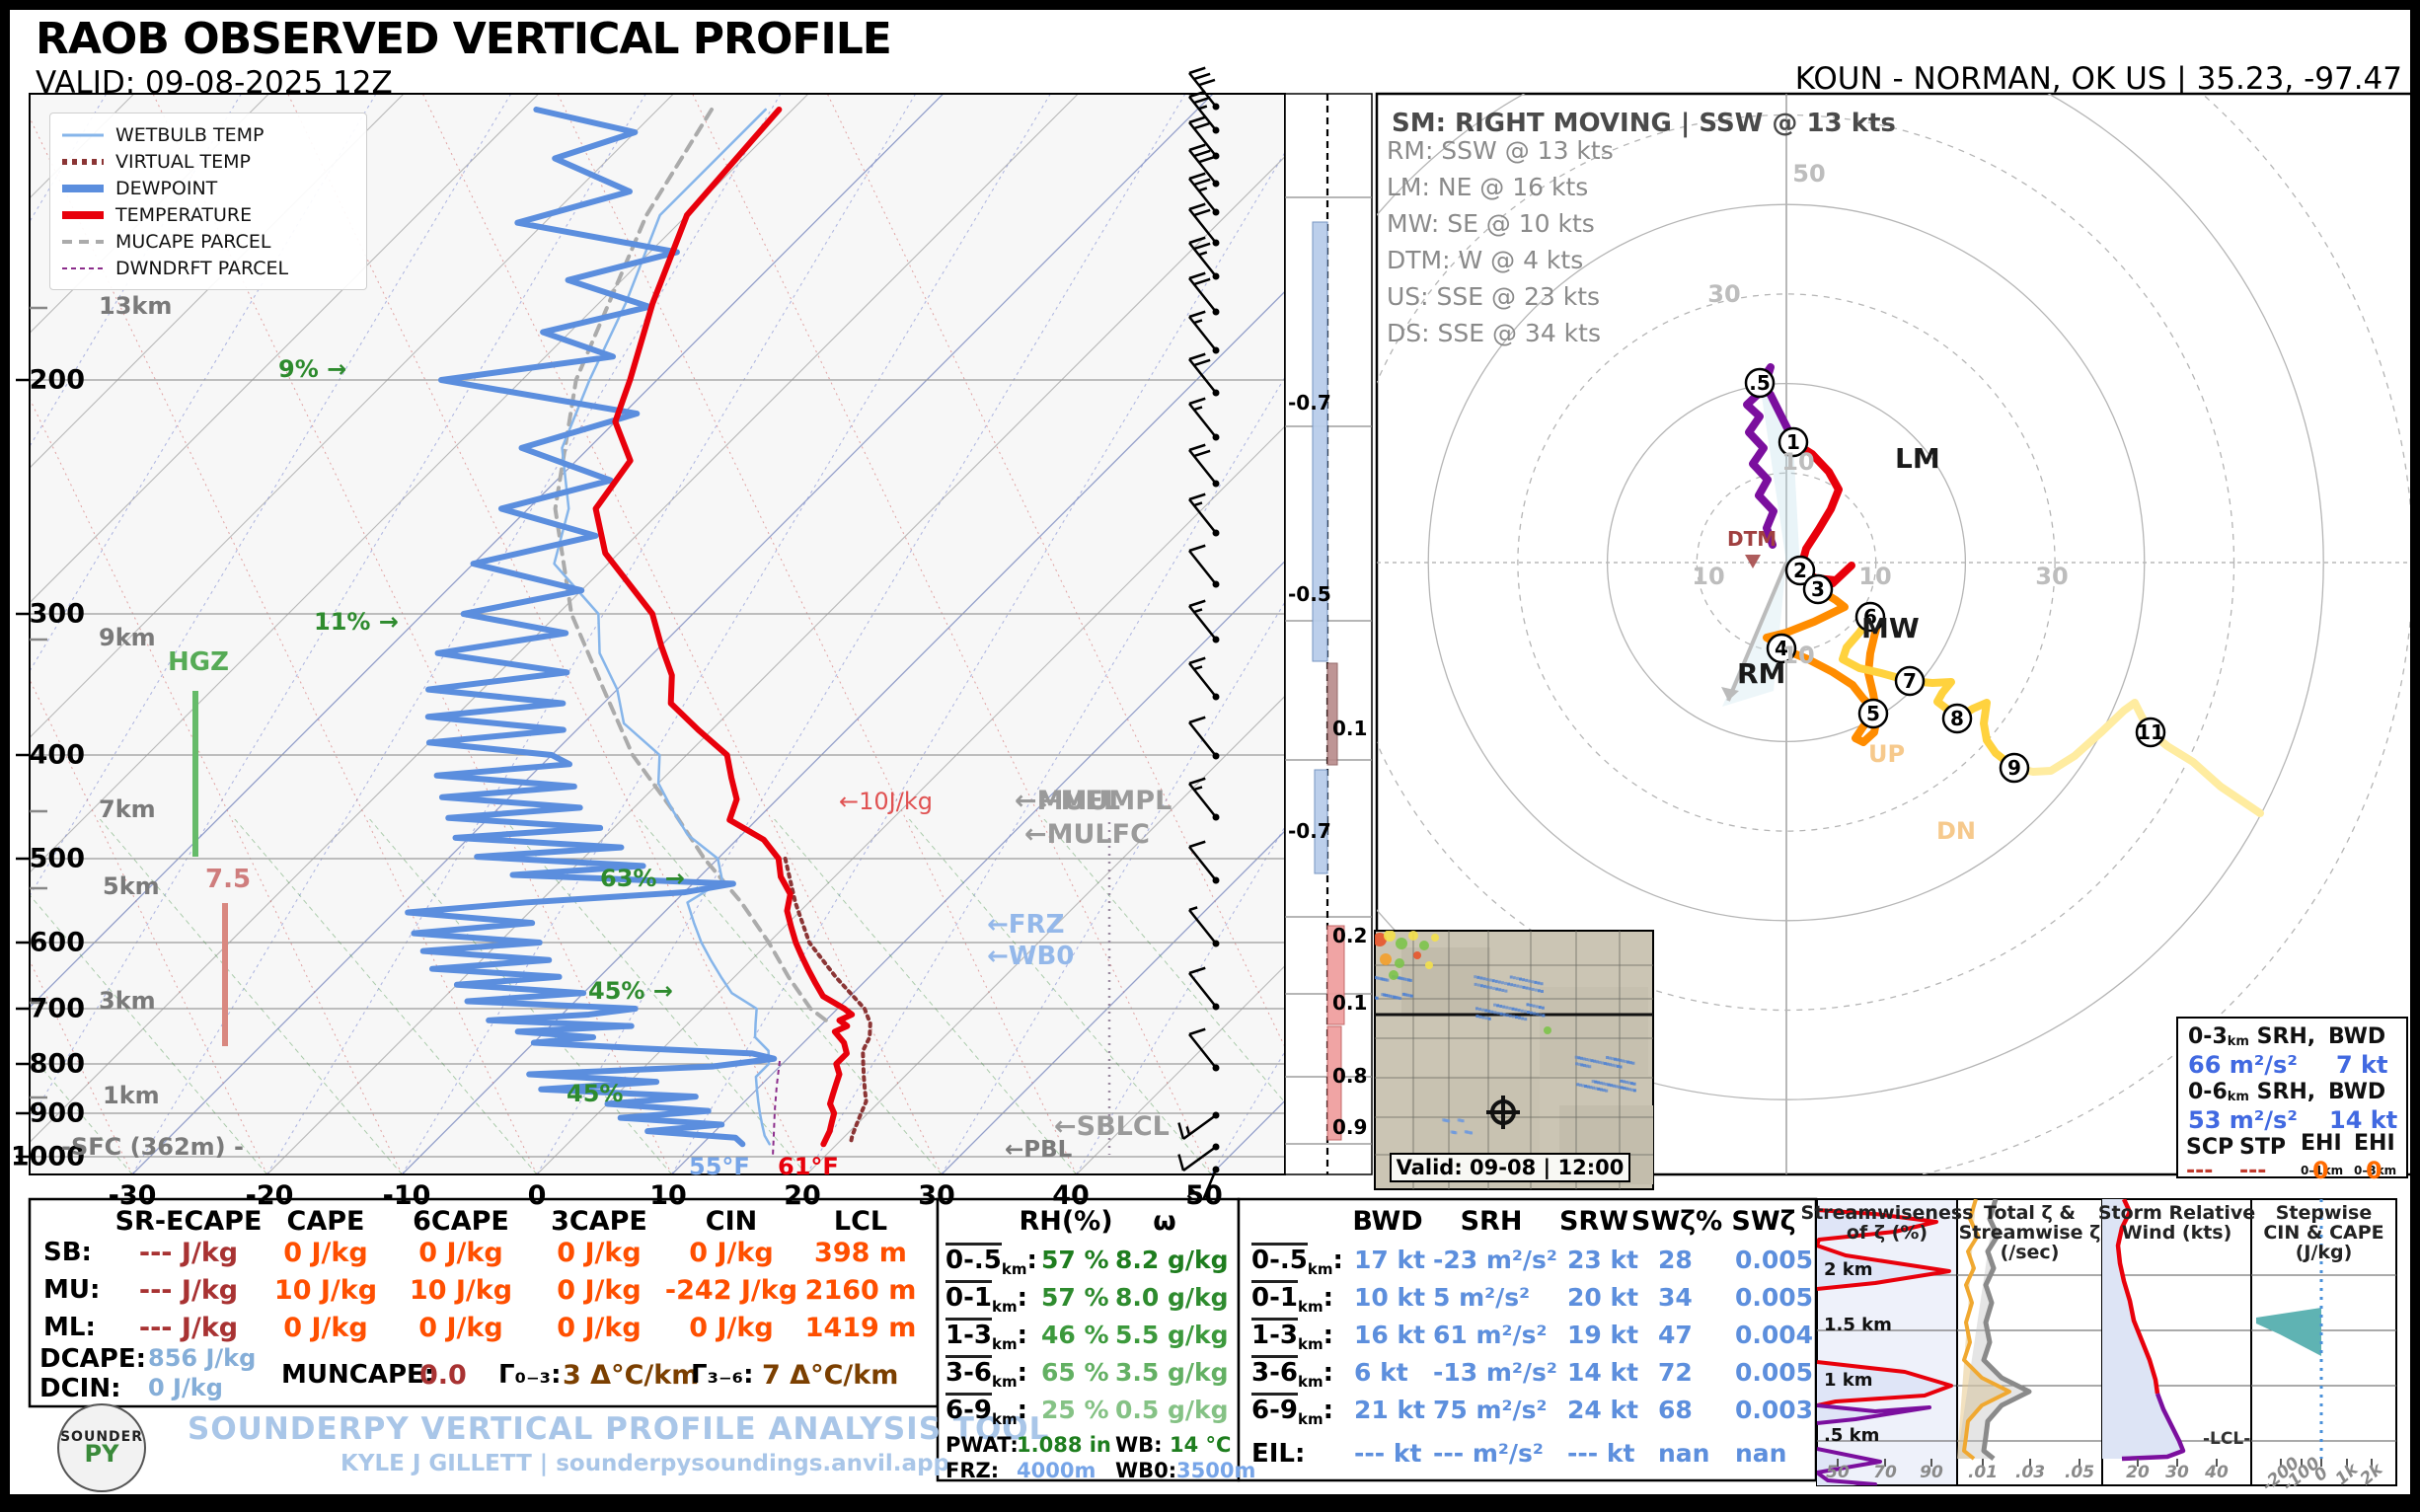 The width and height of the screenshot is (2420, 1512). Describe the element at coordinates (861, 1328) in the screenshot. I see `thermo-lcl: 1419 m` at that location.